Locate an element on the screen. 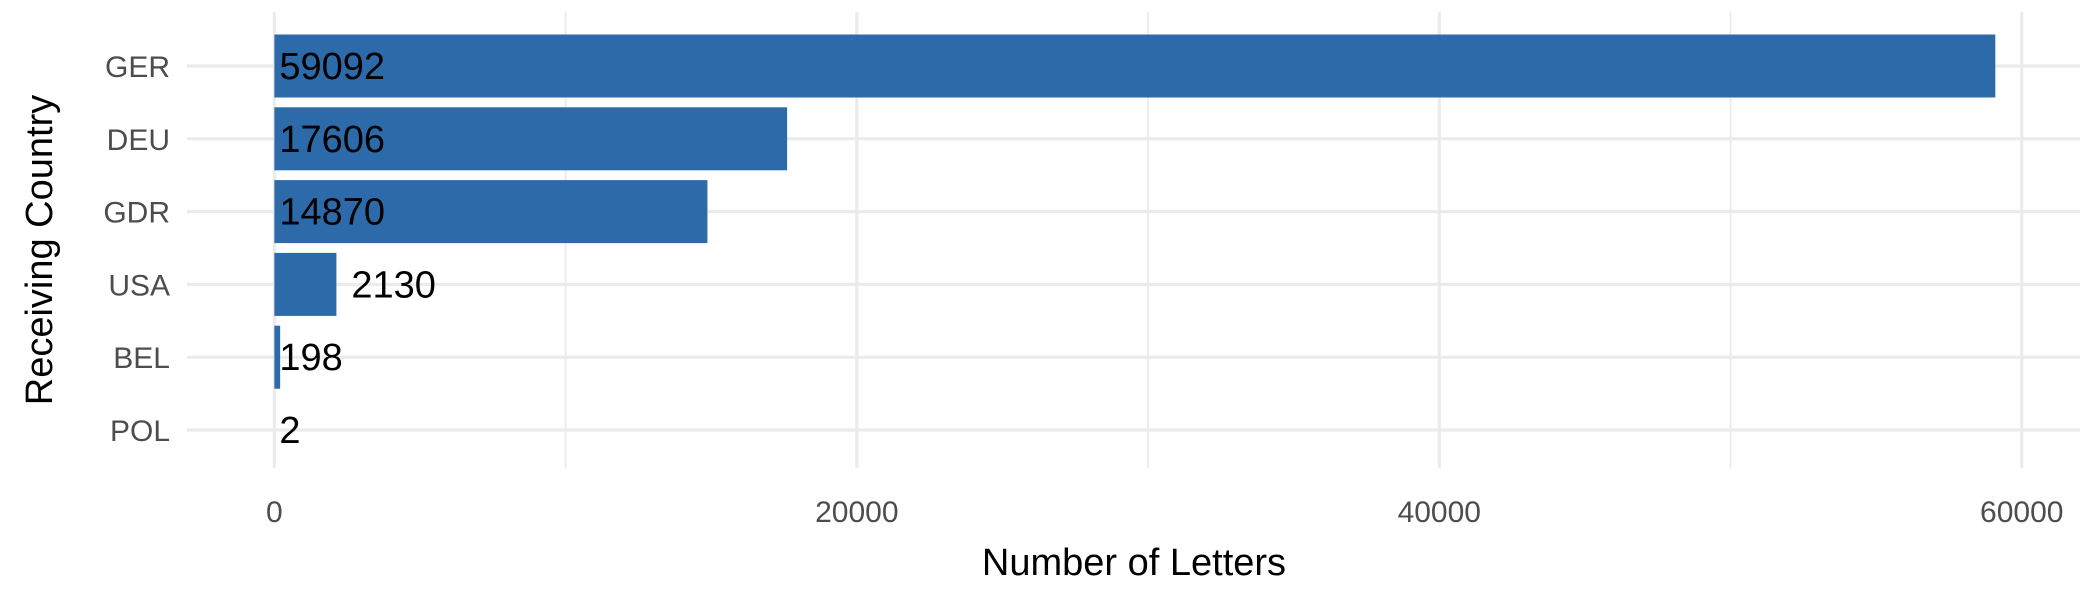 This screenshot has height=600, width=2100. y-axis-title: Receiving Country is located at coordinates (40, 250).